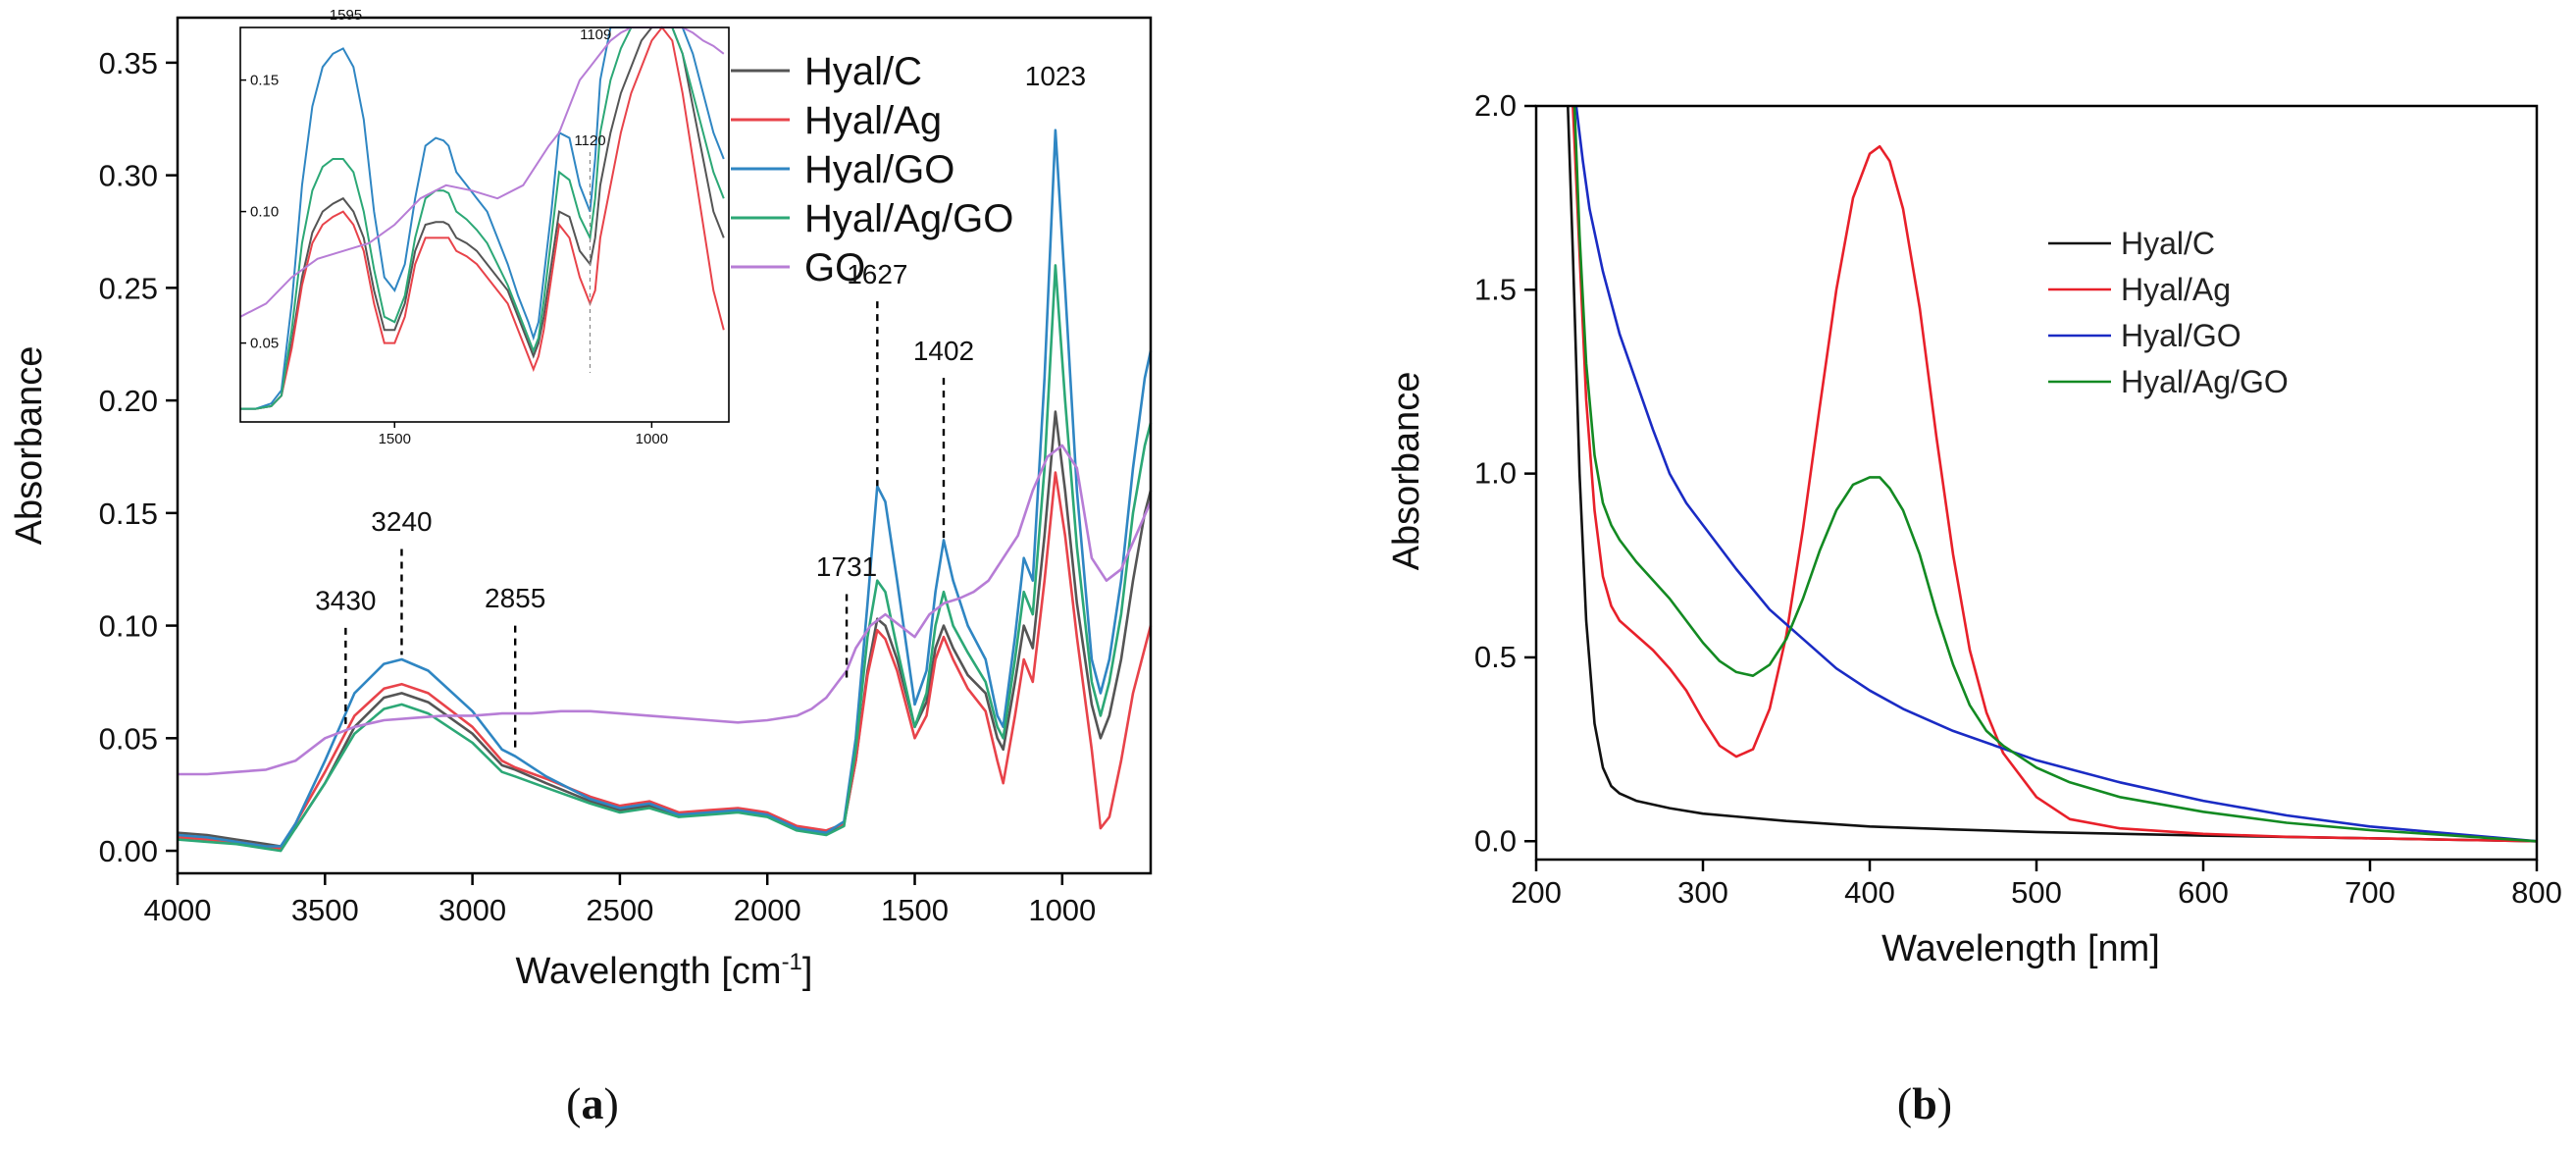 The height and width of the screenshot is (1151, 2576). What do you see at coordinates (879, 169) in the screenshot?
I see `legend-a-label-hyal-go: Hyal/GO` at bounding box center [879, 169].